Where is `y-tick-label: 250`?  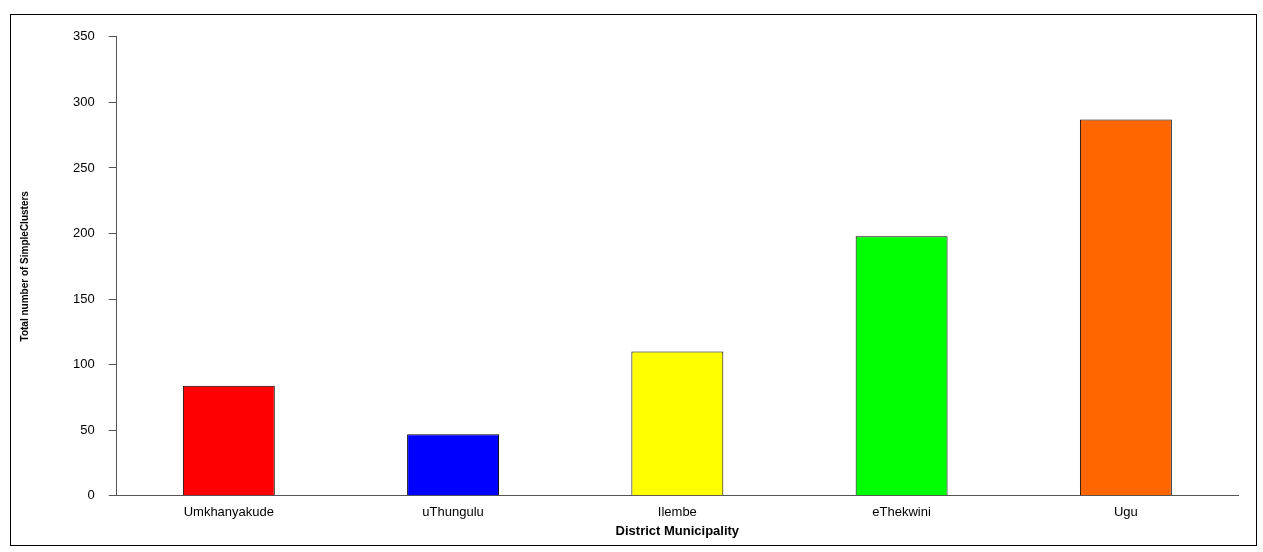
y-tick-label: 250 is located at coordinates (83, 167).